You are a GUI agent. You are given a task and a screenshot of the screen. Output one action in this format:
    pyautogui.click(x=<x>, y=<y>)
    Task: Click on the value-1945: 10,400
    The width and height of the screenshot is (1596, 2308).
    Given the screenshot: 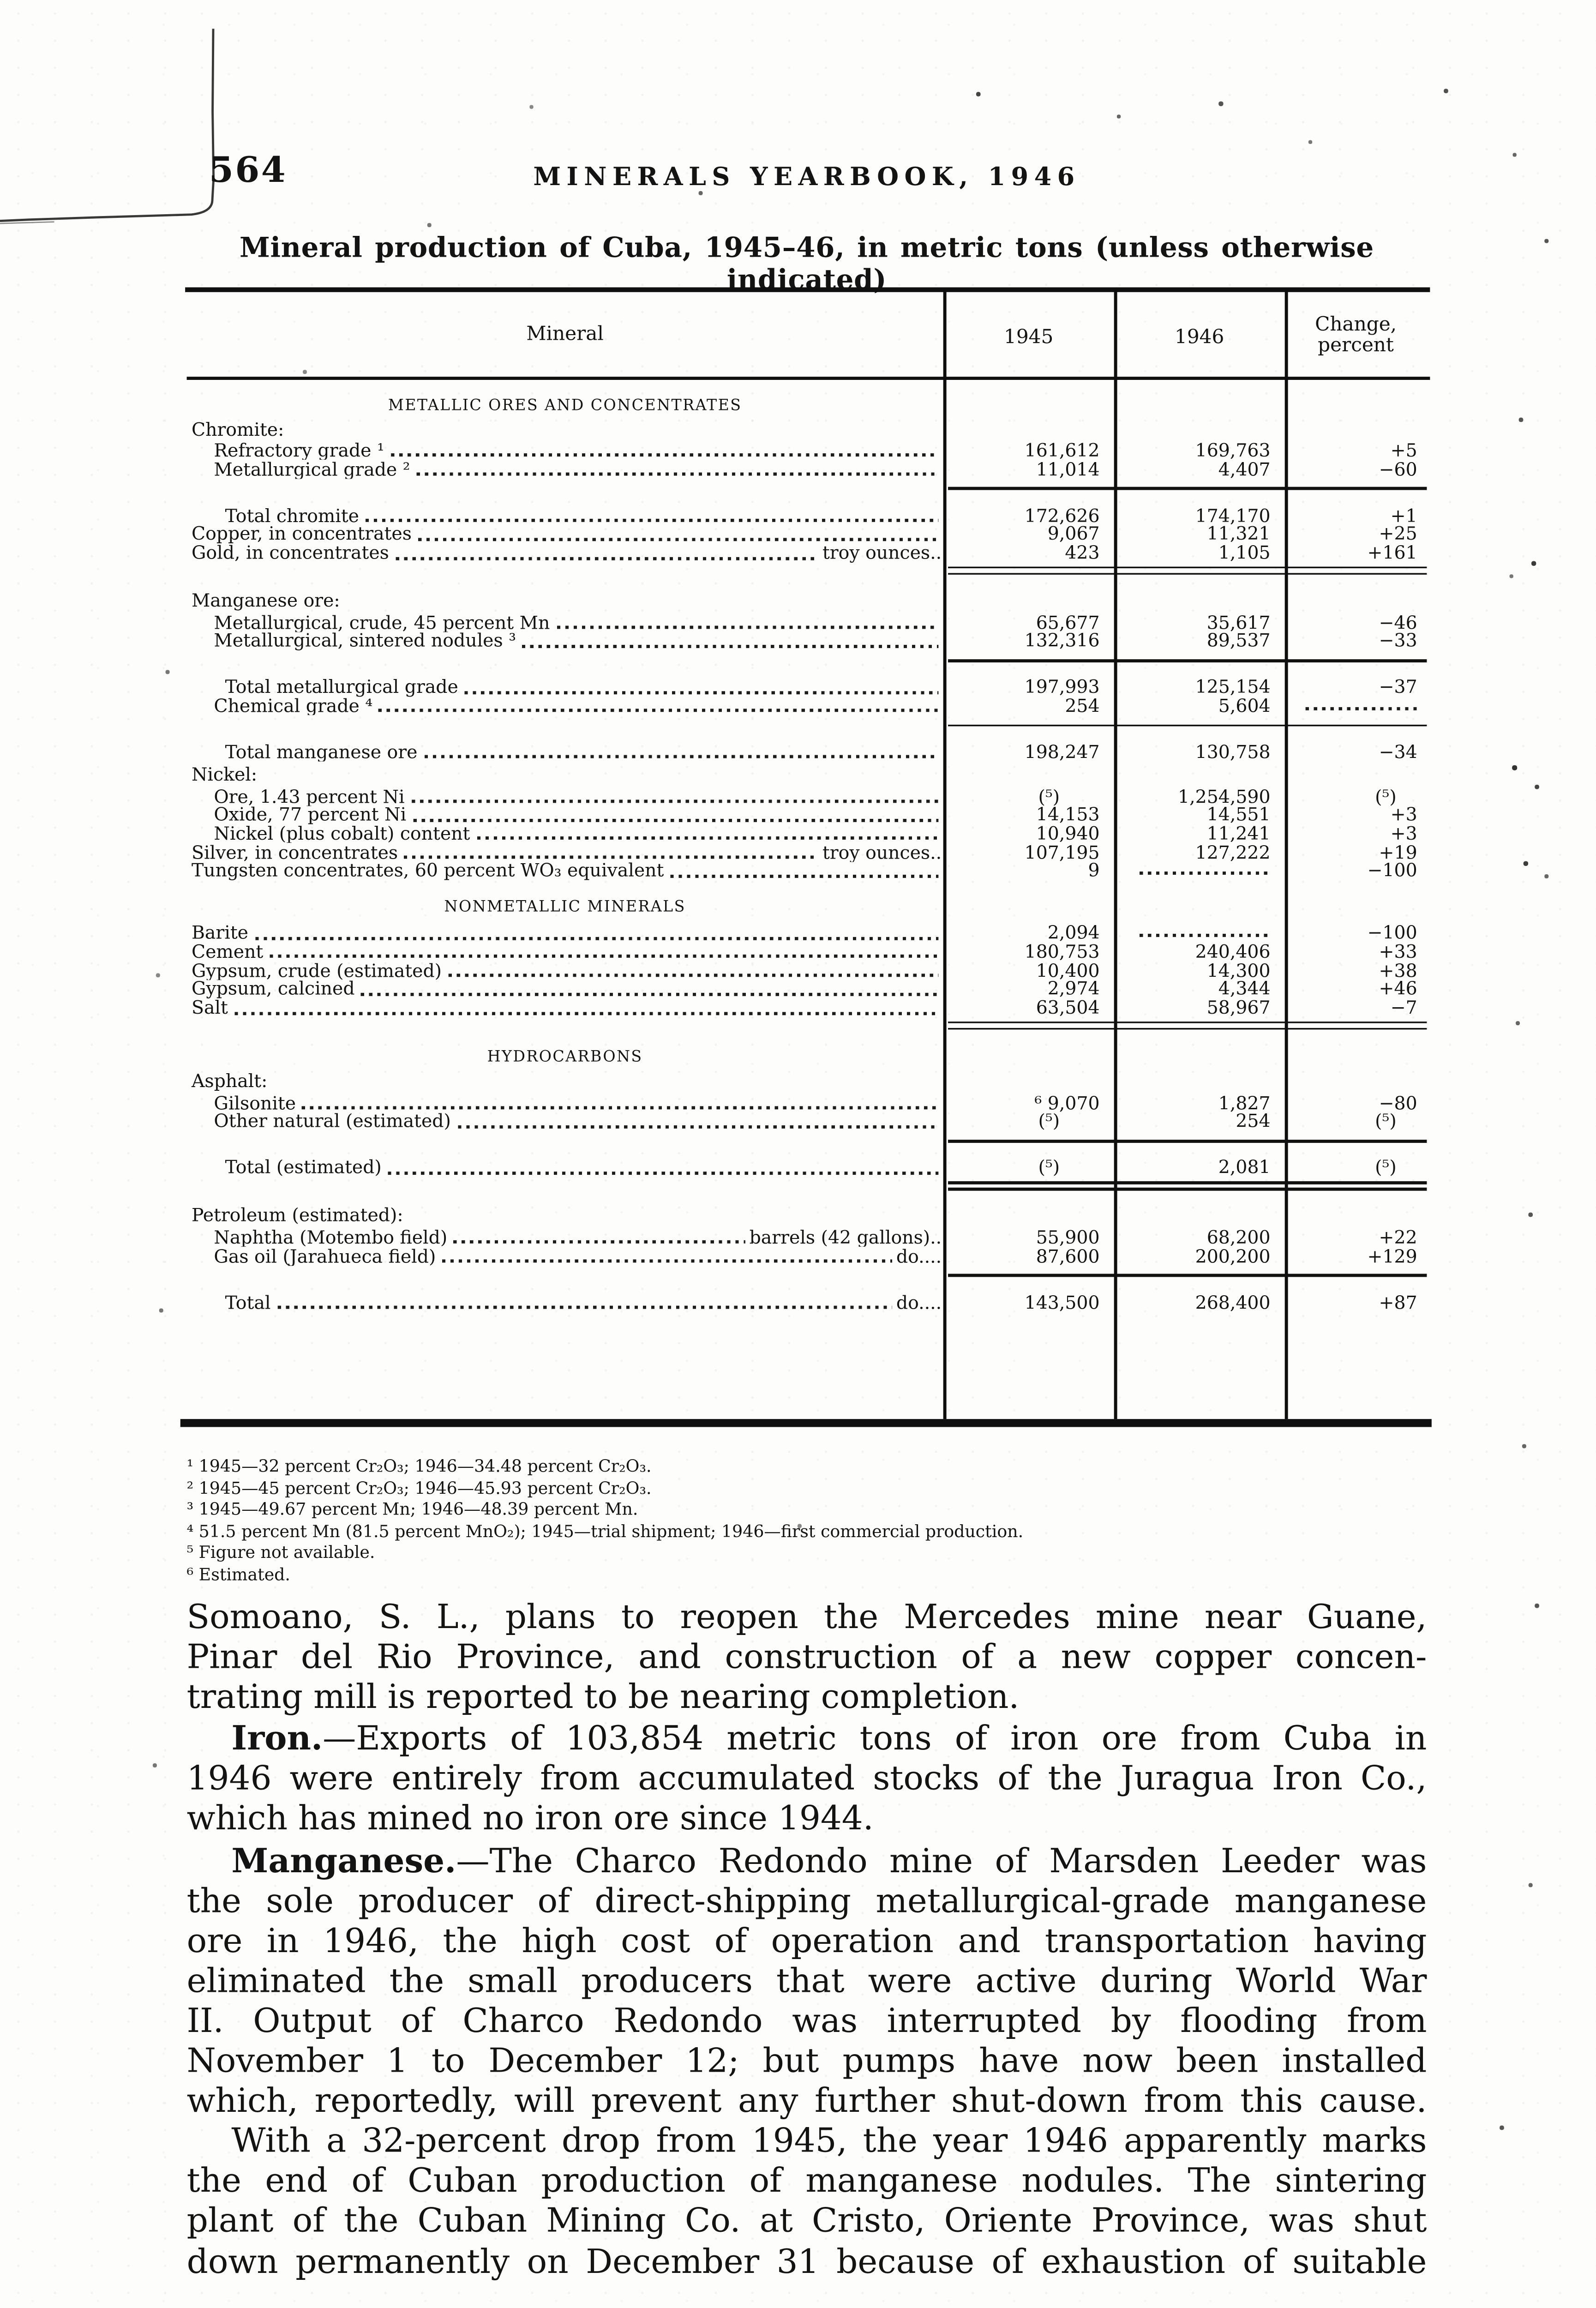 What is the action you would take?
    pyautogui.click(x=1068, y=970)
    